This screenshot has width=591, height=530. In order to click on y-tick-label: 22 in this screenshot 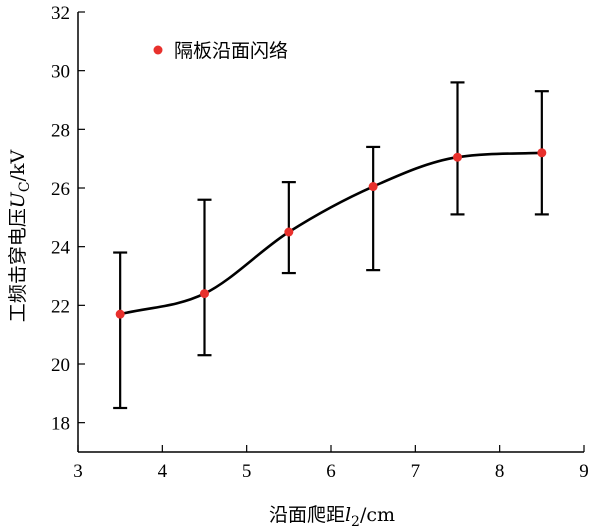, I will do `click(60, 306)`.